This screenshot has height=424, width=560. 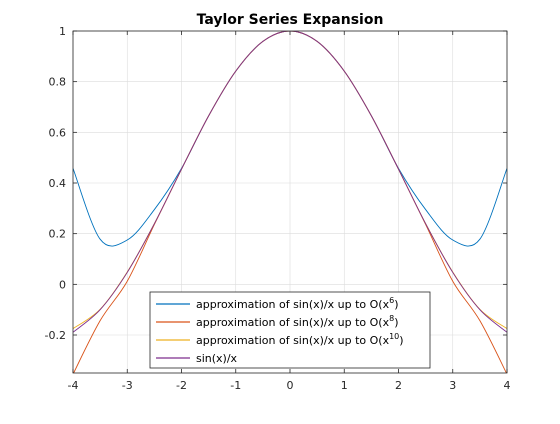 I want to click on y-tick-label: 0.6, so click(x=58, y=132).